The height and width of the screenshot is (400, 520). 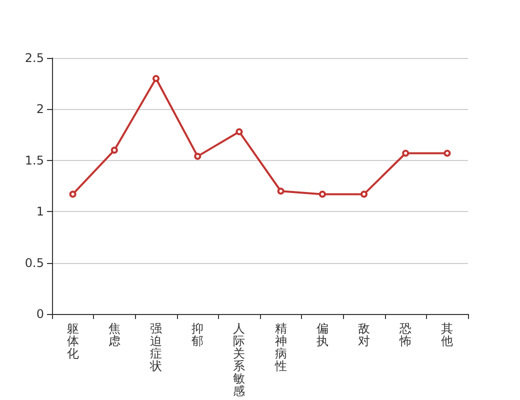 I want to click on y-tick-label: 1, so click(x=40, y=211).